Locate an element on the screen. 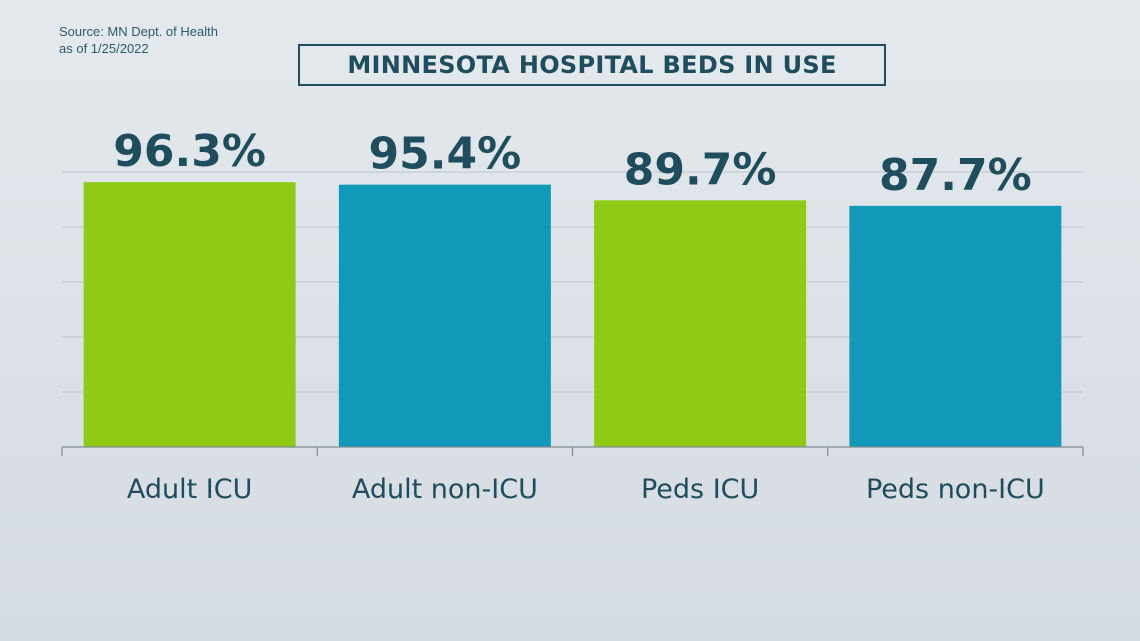  category-label: Adult non-ICU is located at coordinates (445, 489).